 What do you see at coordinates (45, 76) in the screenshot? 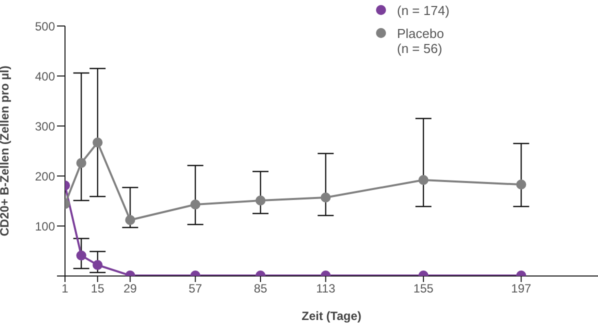
I see `y-tick-label: 400` at bounding box center [45, 76].